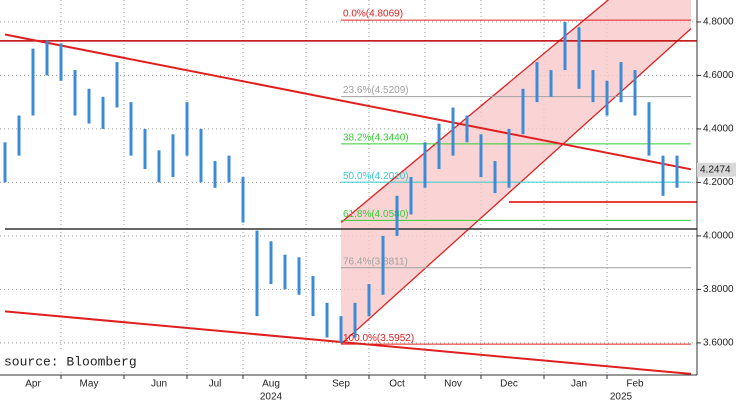  Describe the element at coordinates (215, 384) in the screenshot. I see `x-tick-label: Jul` at that location.